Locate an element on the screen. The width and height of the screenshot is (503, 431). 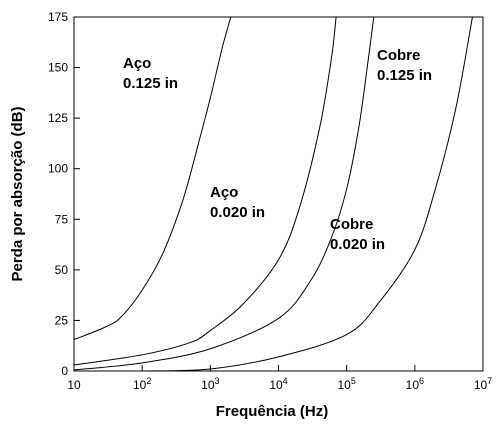
x-axis-ticks: 10 10² 10³ 10⁴ 10⁵ 10⁶ 10⁷ is located at coordinates (279, 378).